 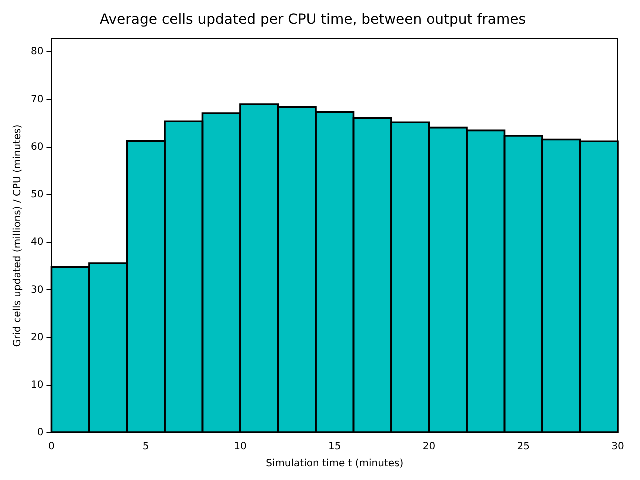 What do you see at coordinates (37, 242) in the screenshot?
I see `y-tick-label: 40` at bounding box center [37, 242].